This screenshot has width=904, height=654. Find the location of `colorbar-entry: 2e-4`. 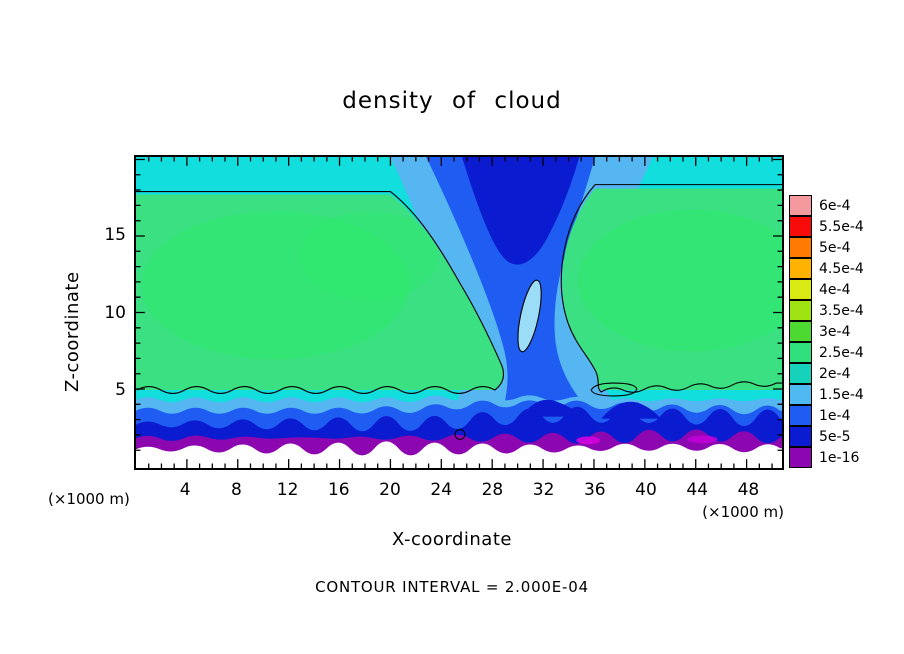

colorbar-entry: 2e-4 is located at coordinates (826, 373).